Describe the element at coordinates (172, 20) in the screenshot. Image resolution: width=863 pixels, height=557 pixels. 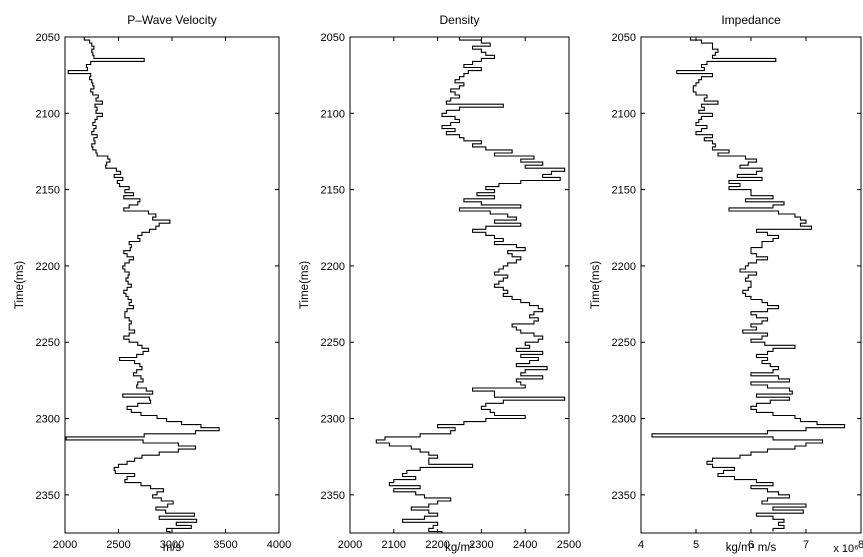
I see `chart-title: P–Wave Velocity` at that location.